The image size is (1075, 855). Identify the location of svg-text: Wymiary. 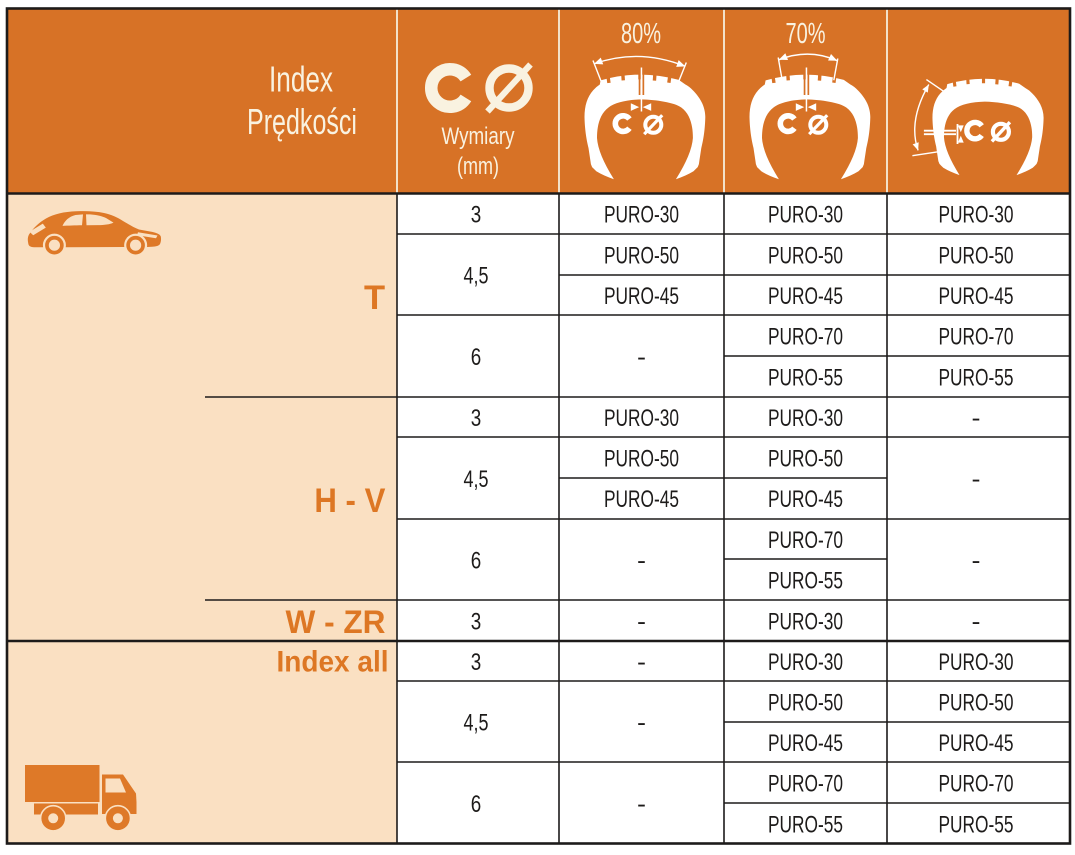
(478, 136).